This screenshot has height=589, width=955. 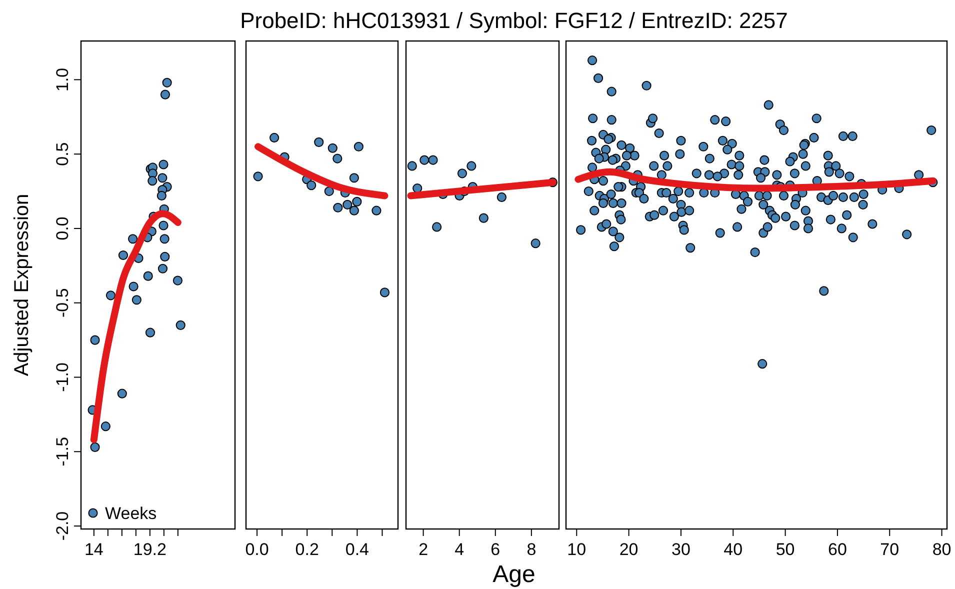 I want to click on x-tick-label: 40, so click(x=733, y=549).